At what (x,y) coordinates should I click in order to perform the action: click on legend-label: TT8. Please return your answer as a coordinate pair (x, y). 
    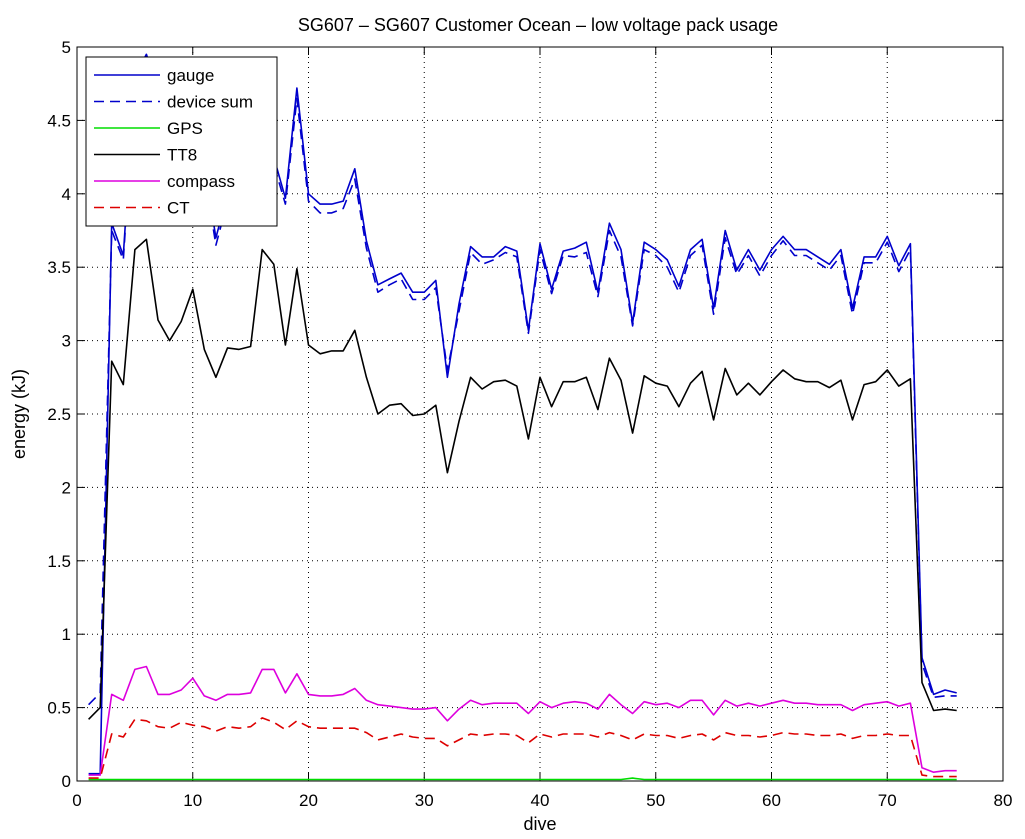
    Looking at the image, I should click on (182, 155).